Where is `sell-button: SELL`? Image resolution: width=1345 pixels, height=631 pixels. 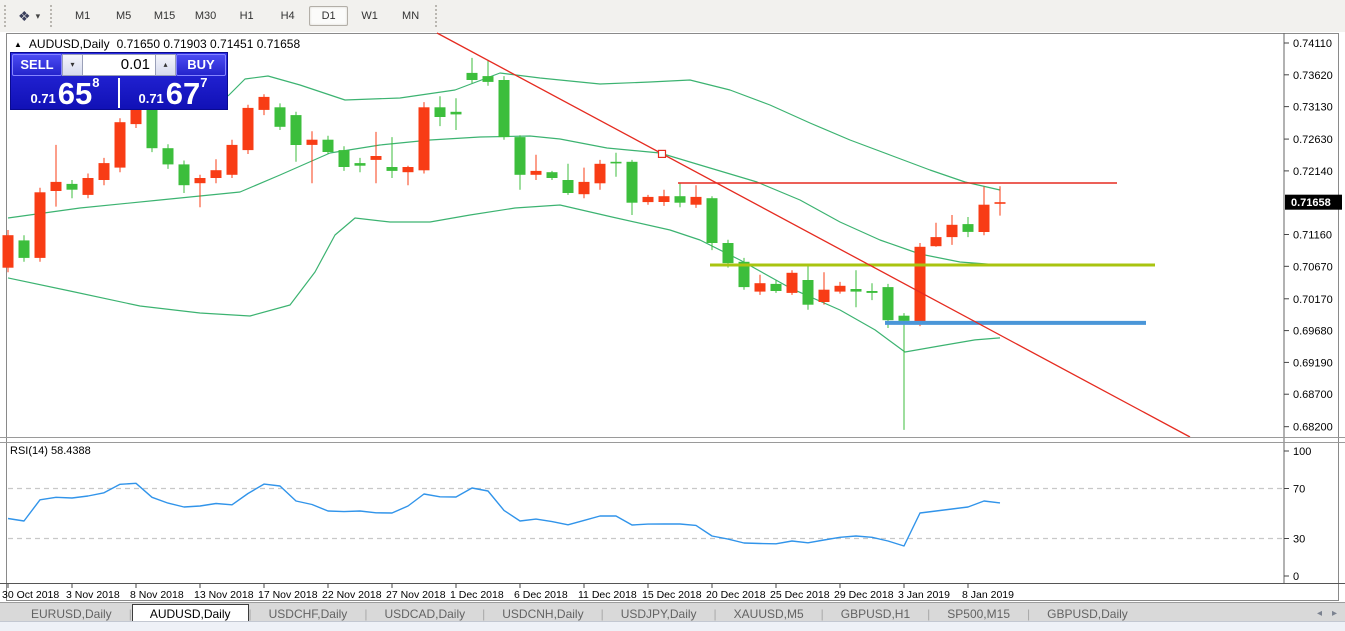
sell-button: SELL is located at coordinates (37, 65).